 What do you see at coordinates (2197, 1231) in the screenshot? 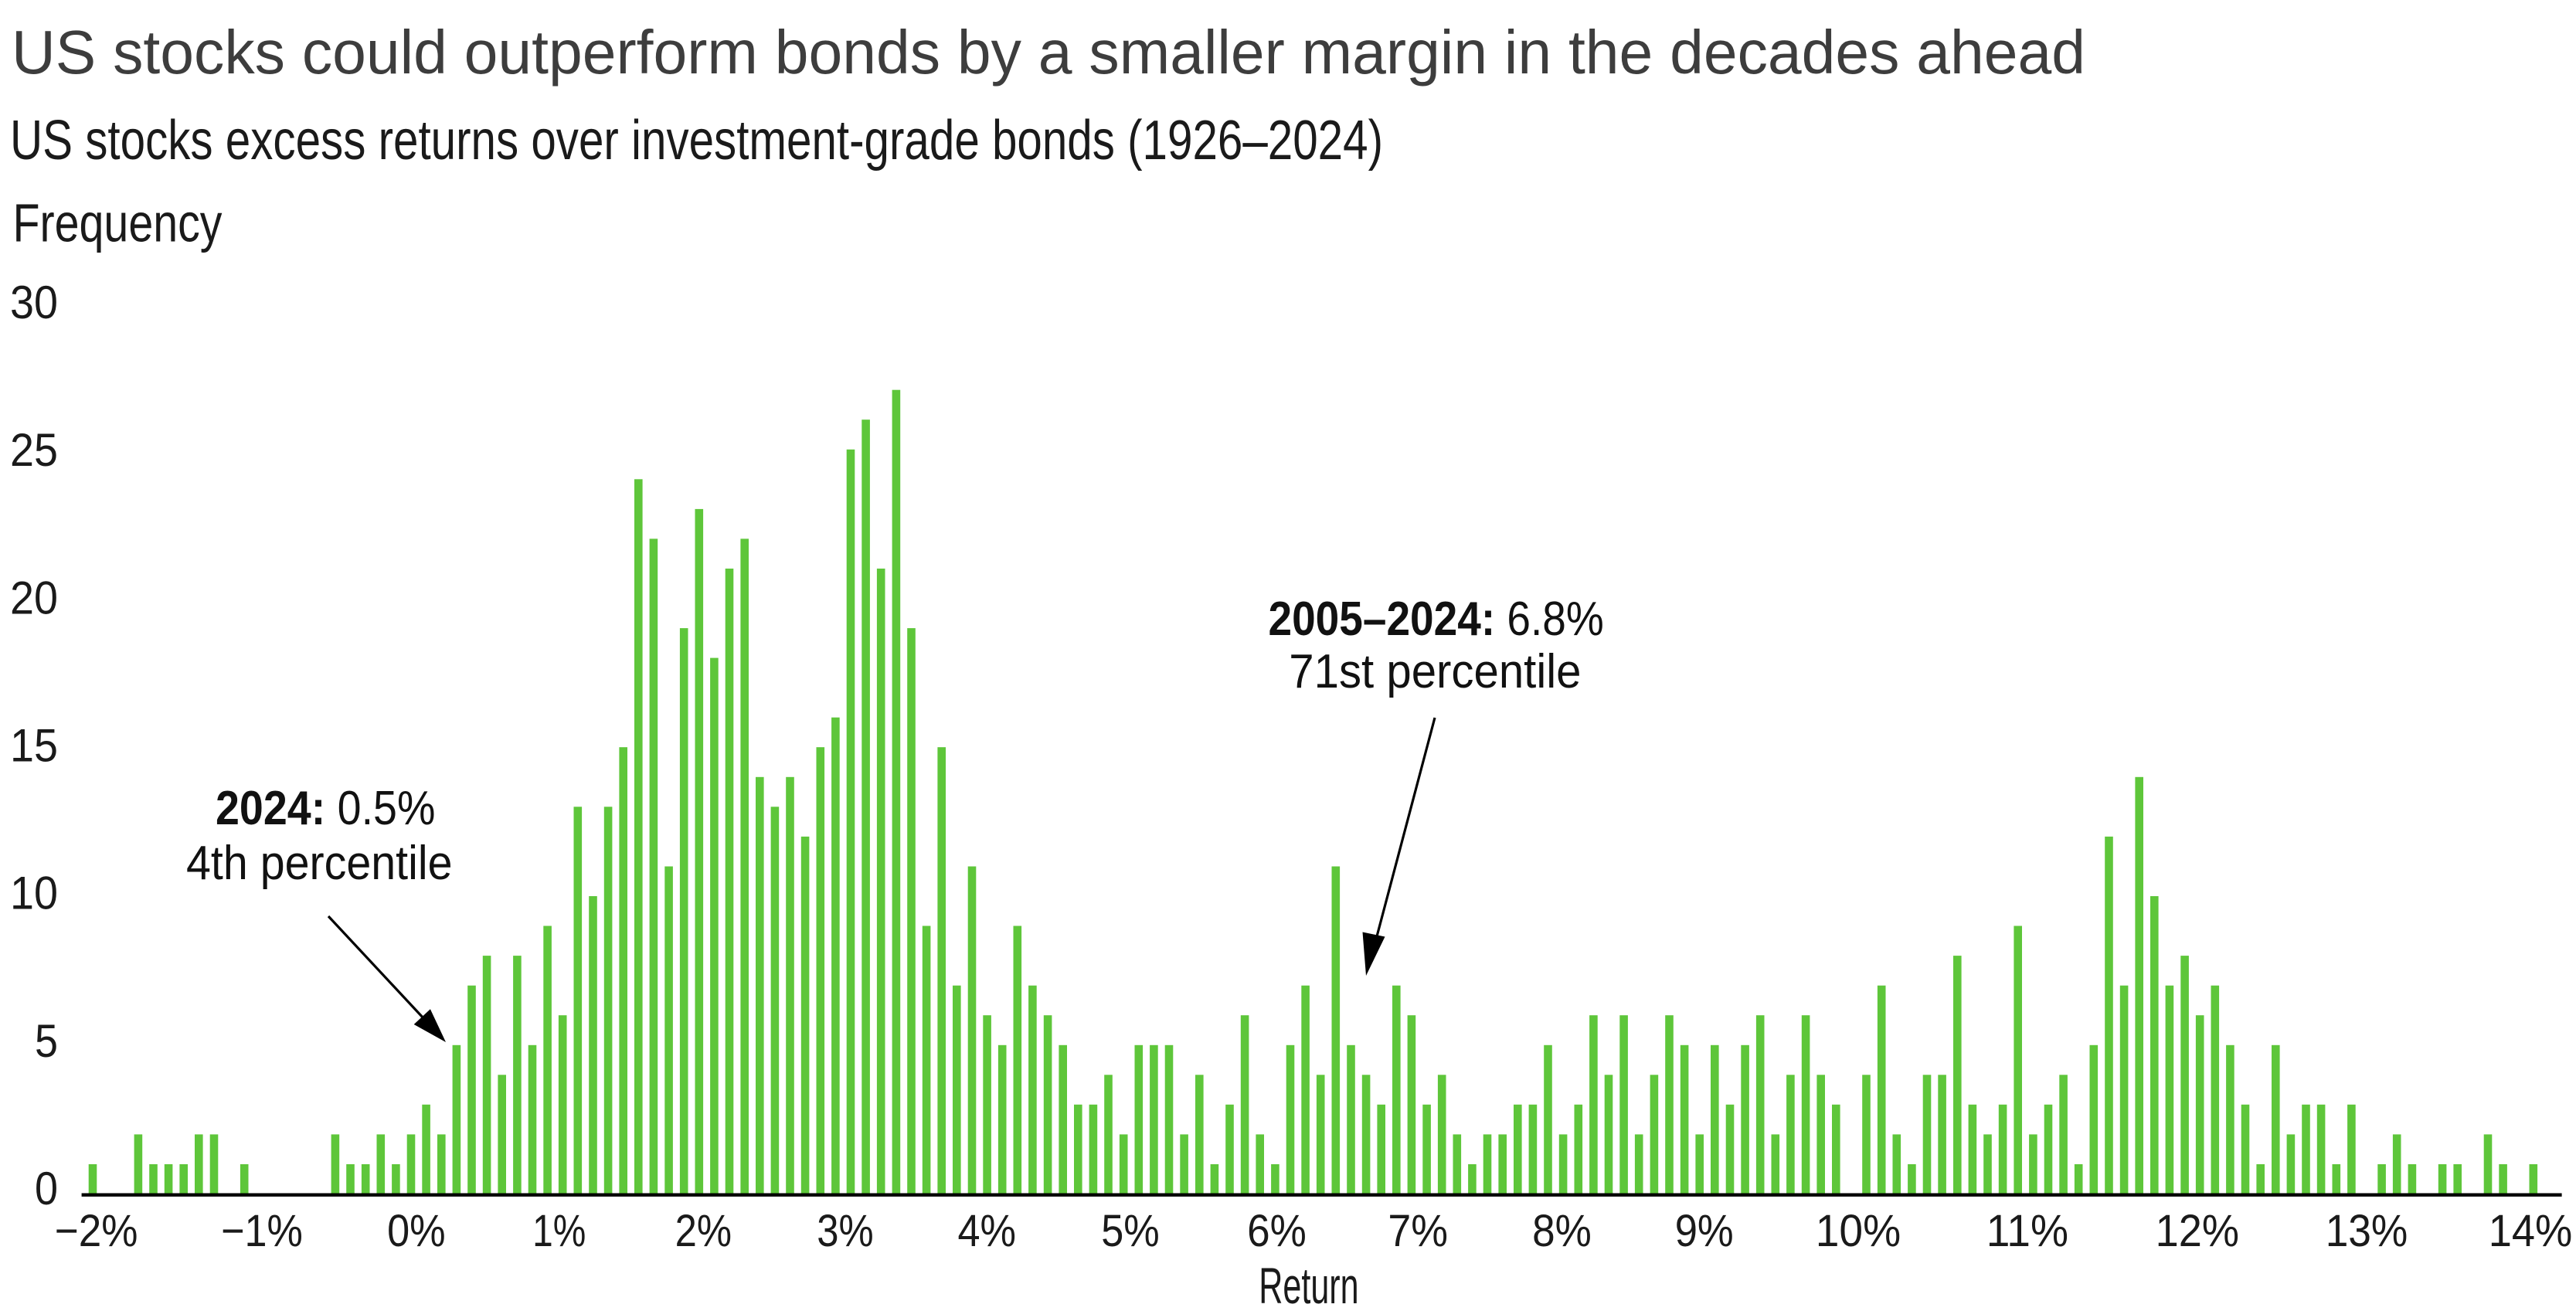
I see `svg-text: 12%` at bounding box center [2197, 1231].